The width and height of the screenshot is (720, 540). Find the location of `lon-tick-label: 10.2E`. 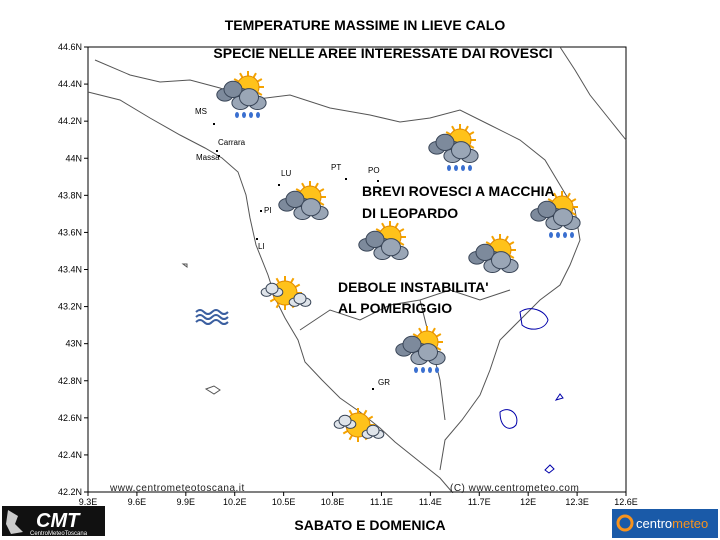

lon-tick-label: 10.2E is located at coordinates (235, 502).